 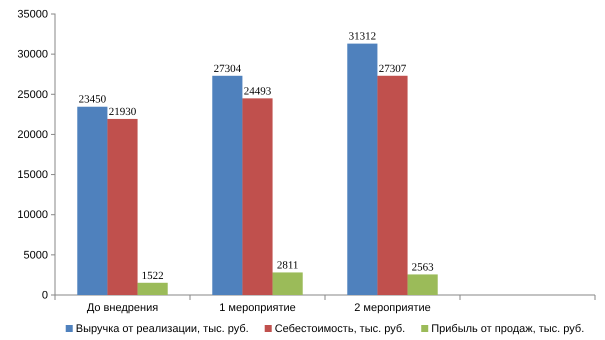 I want to click on data-label: 31312, so click(x=362, y=36).